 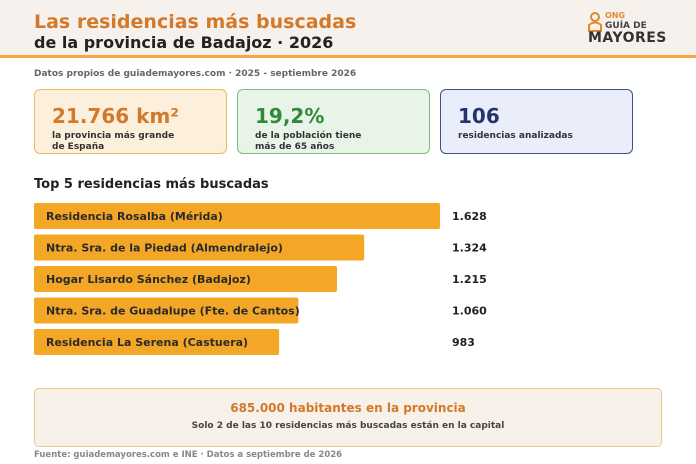 I want to click on chart-title: Top 5 residencias más buscadas, so click(x=151, y=184).